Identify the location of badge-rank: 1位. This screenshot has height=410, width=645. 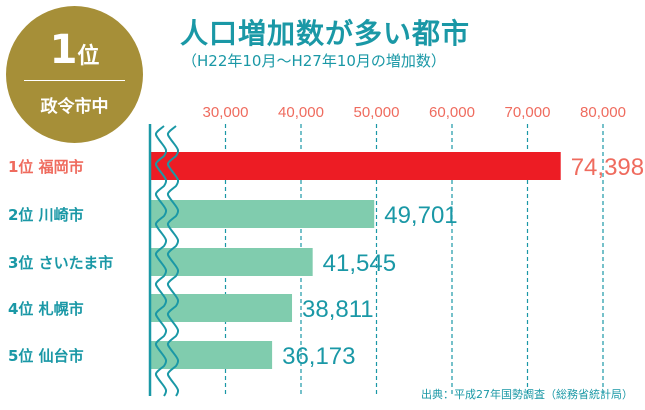
(74, 53).